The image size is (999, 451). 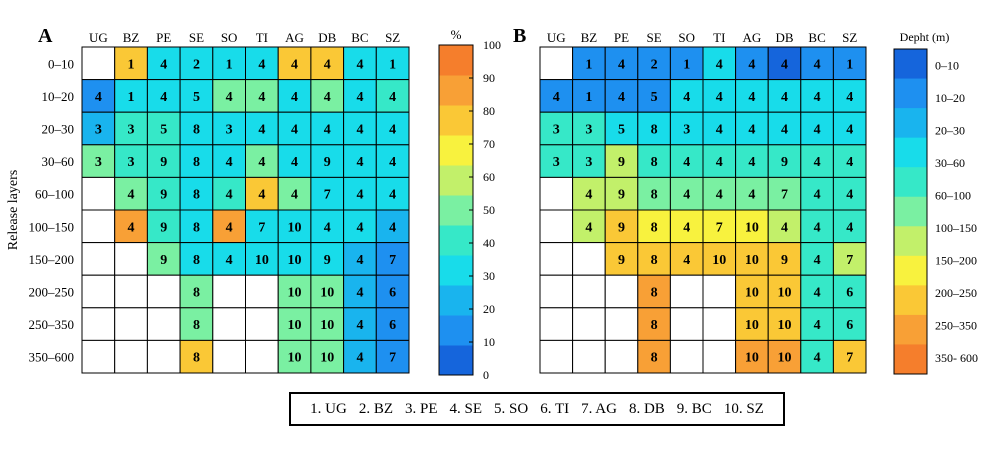 I want to click on colorbar-label: 60–100, so click(x=953, y=195).